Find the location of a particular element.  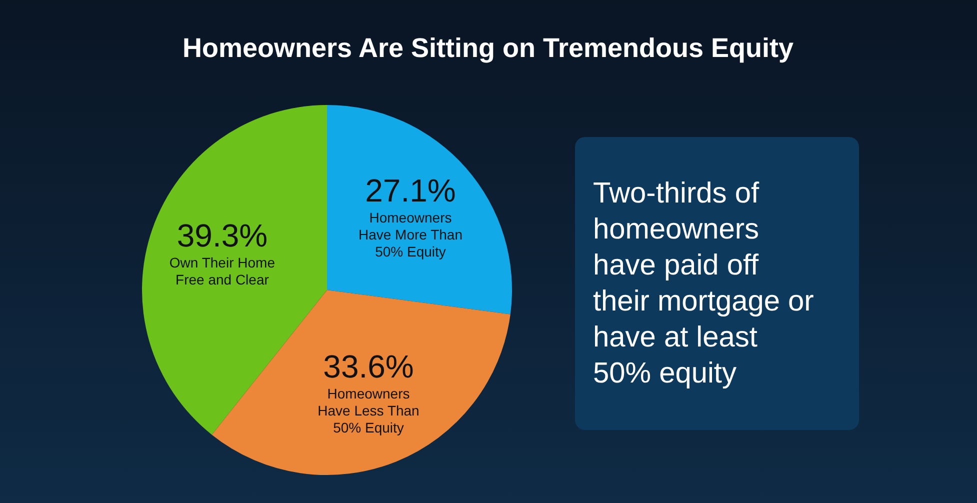

data-label: 39.3% is located at coordinates (222, 235).